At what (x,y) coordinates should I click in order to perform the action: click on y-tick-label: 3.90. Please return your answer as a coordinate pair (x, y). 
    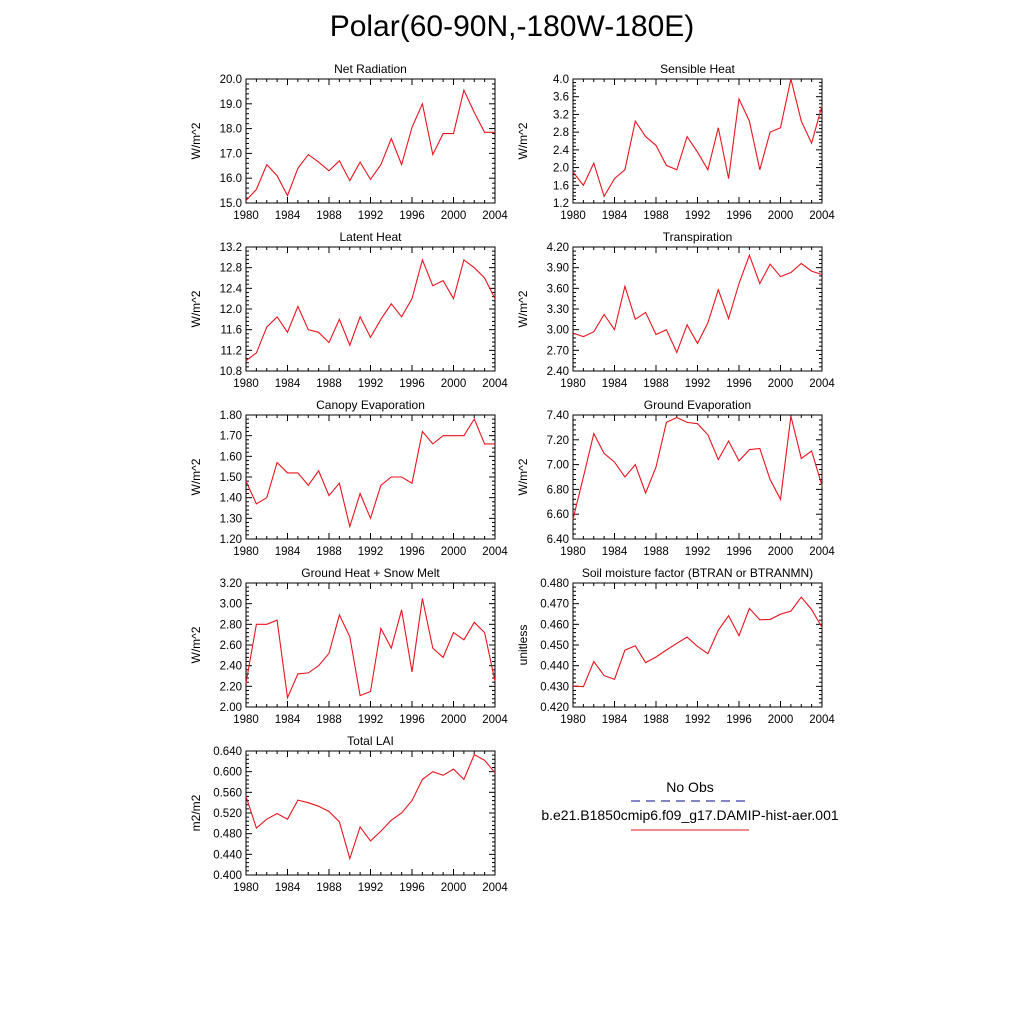
    Looking at the image, I should click on (558, 269).